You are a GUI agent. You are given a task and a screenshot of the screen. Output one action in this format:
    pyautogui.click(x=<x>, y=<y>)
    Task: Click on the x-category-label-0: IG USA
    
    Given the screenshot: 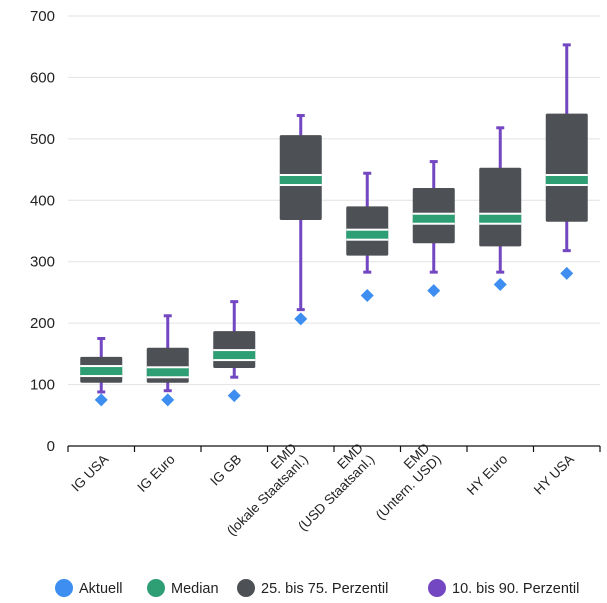 What is the action you would take?
    pyautogui.click(x=89, y=473)
    